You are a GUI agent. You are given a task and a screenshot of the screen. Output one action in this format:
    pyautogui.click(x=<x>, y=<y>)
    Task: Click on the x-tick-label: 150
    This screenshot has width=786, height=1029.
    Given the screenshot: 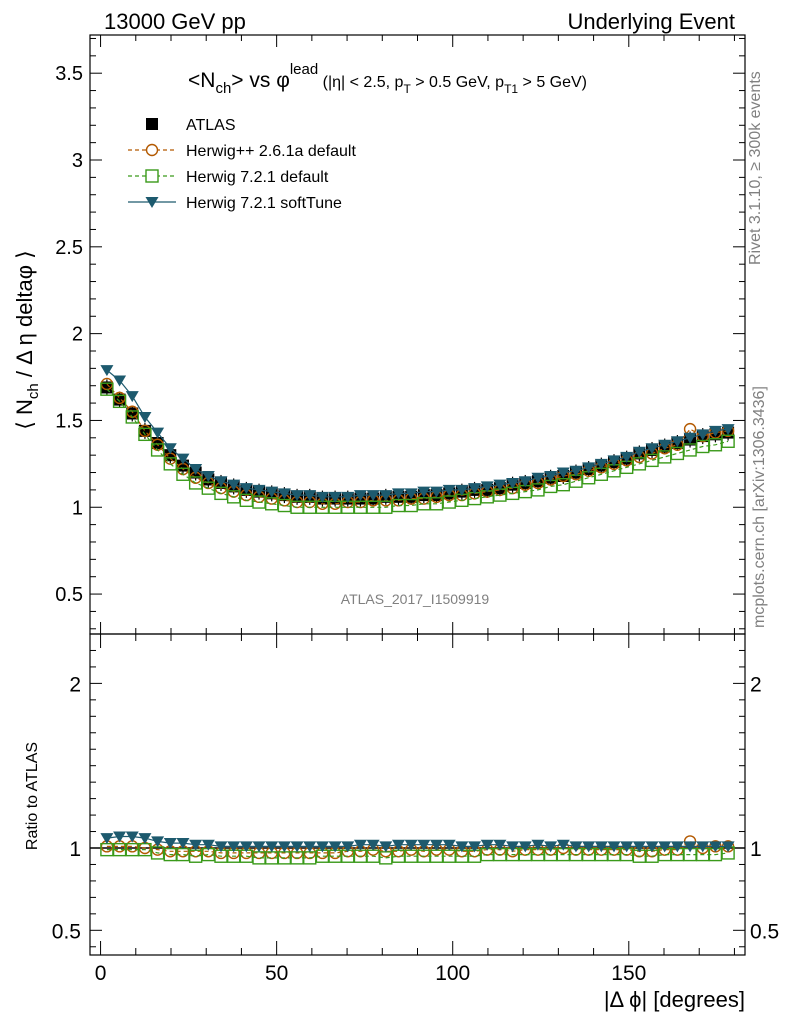 What is the action you would take?
    pyautogui.click(x=628, y=973)
    